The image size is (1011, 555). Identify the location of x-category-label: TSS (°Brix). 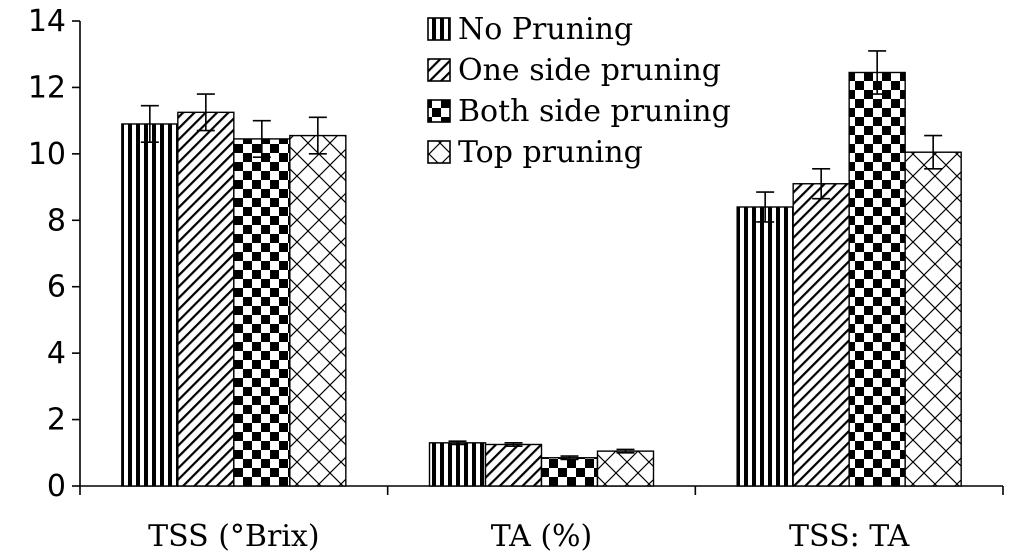
(233, 536).